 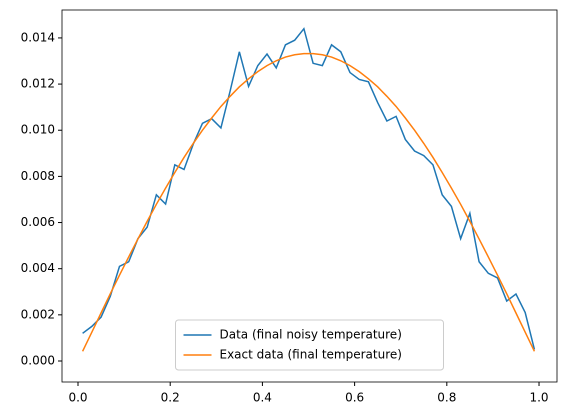 I want to click on x-tick-label: 0.0, so click(x=77, y=398).